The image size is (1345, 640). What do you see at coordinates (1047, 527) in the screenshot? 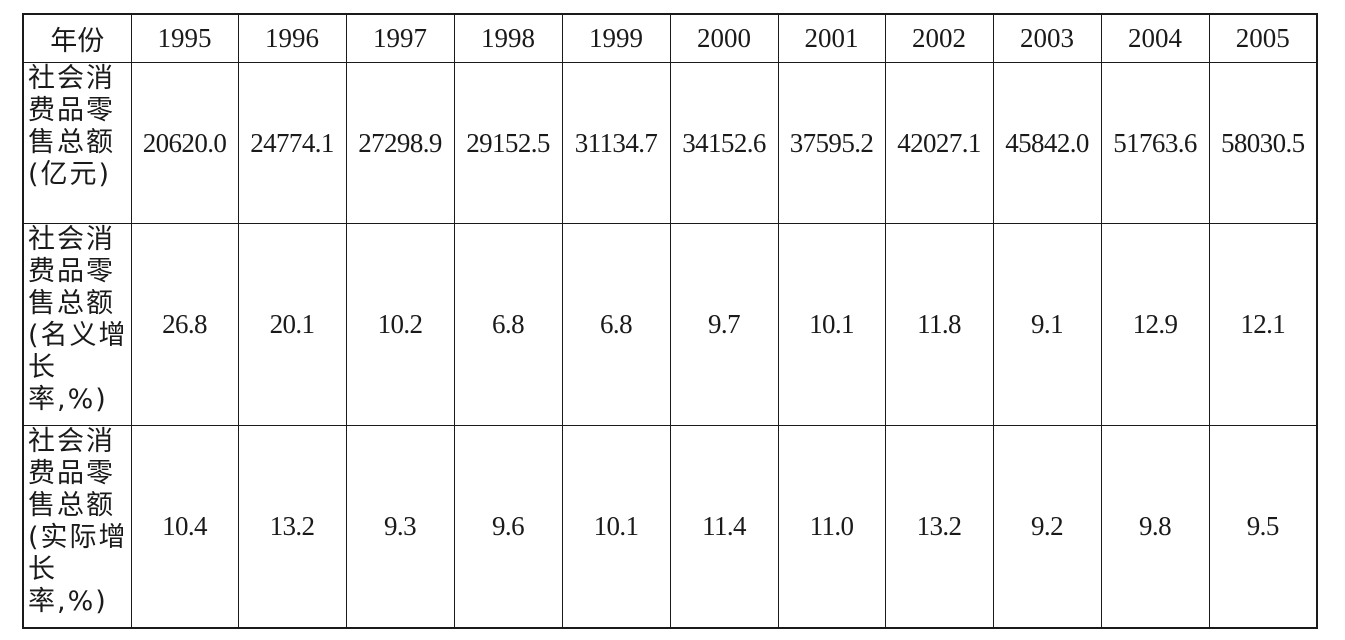
I see `table-cell: 9.2` at bounding box center [1047, 527].